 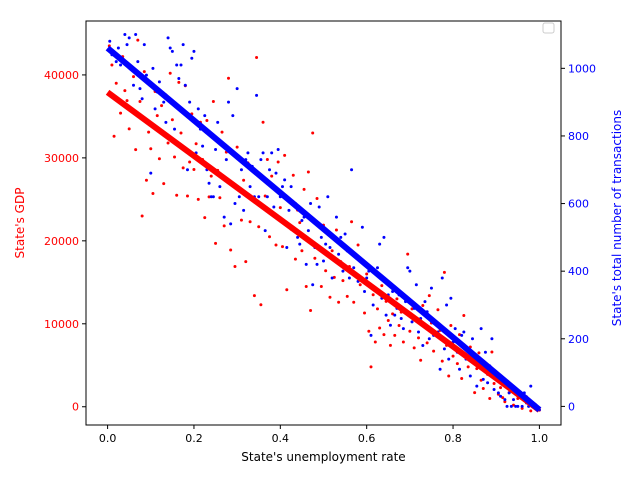 What do you see at coordinates (578, 136) in the screenshot?
I see `right-y-tick-label-4: 800` at bounding box center [578, 136].